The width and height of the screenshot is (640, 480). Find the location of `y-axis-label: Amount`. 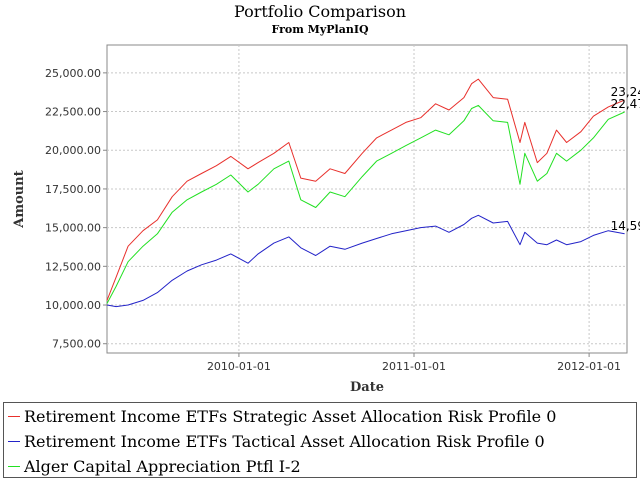

y-axis-label: Amount is located at coordinates (19, 199).